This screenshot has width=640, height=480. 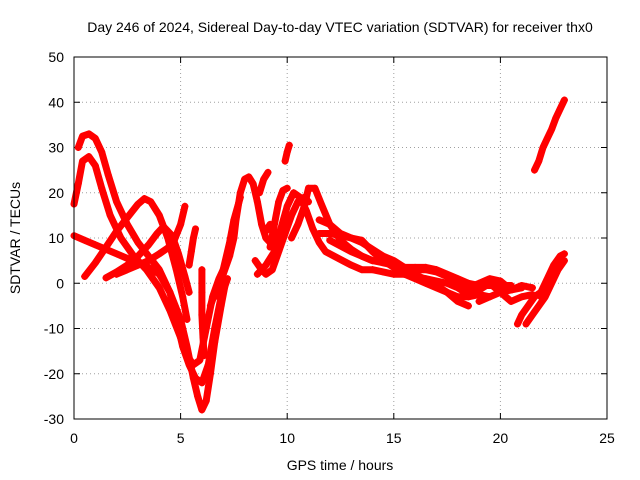 What do you see at coordinates (287, 438) in the screenshot?
I see `x-tick-label: 10` at bounding box center [287, 438].